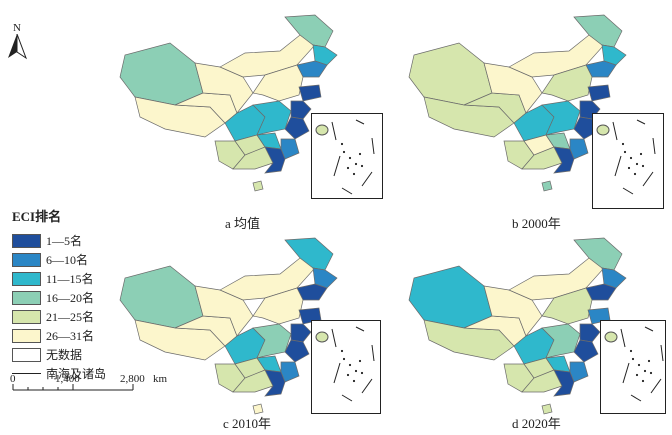  What do you see at coordinates (310, 93) in the screenshot?
I see `province-shandong` at bounding box center [310, 93].